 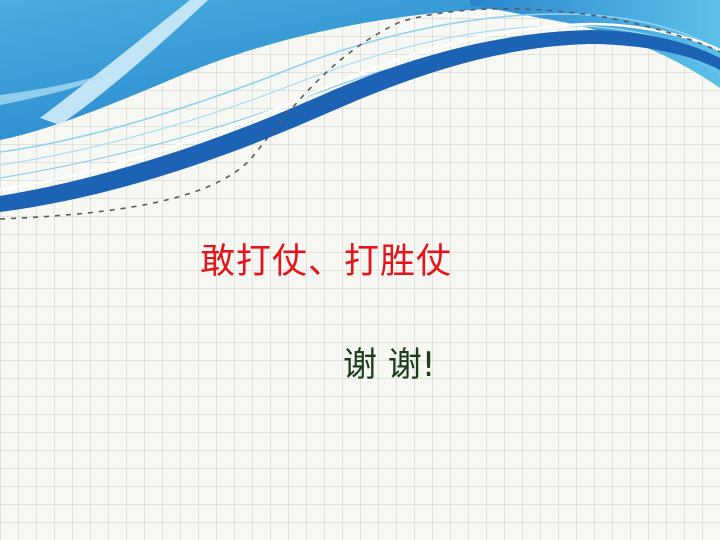 I want to click on thanks-text: 谢 谢!, so click(x=389, y=365).